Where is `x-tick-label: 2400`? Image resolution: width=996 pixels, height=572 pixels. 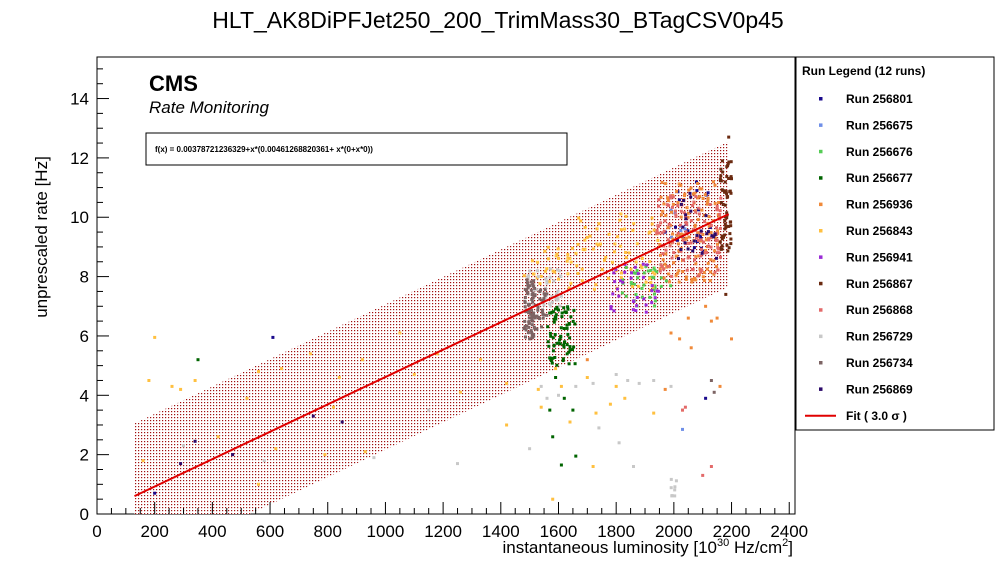
x-tick-label: 2400 is located at coordinates (789, 531).